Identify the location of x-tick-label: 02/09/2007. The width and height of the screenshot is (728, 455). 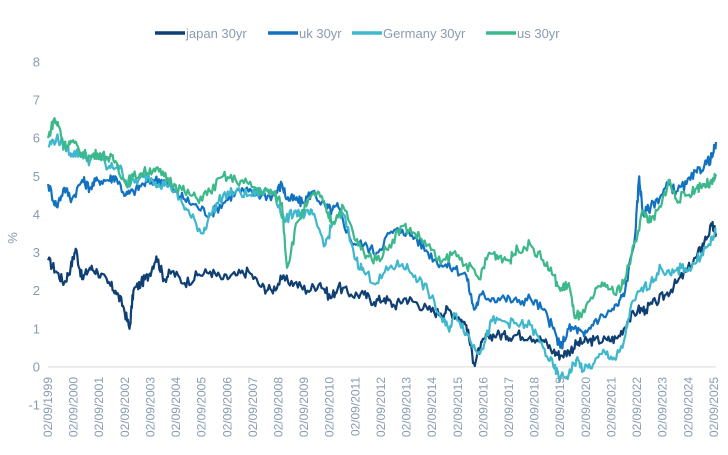
(253, 407).